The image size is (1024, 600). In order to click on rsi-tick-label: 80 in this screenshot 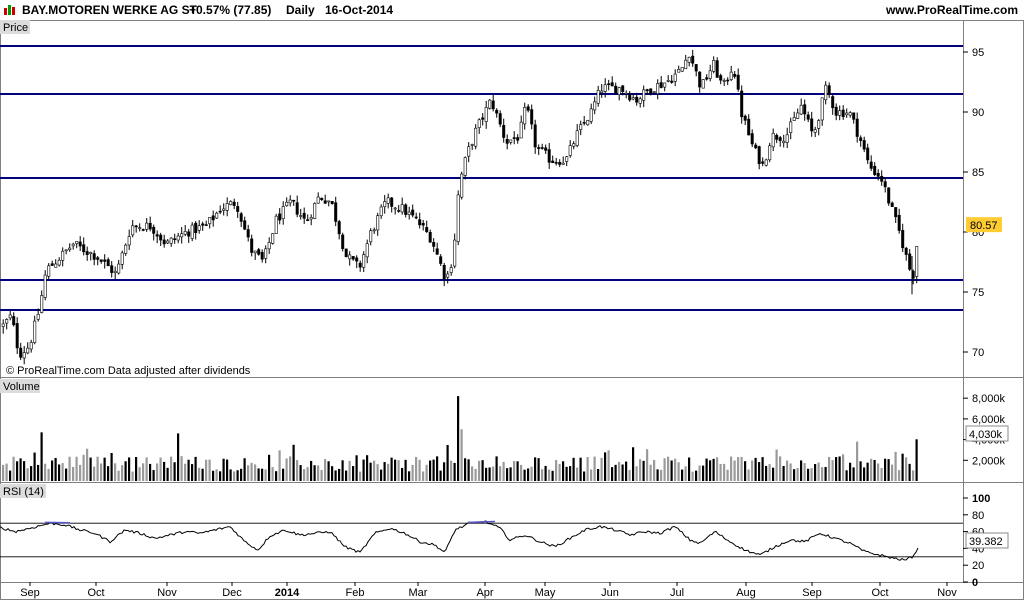, I will do `click(978, 516)`.